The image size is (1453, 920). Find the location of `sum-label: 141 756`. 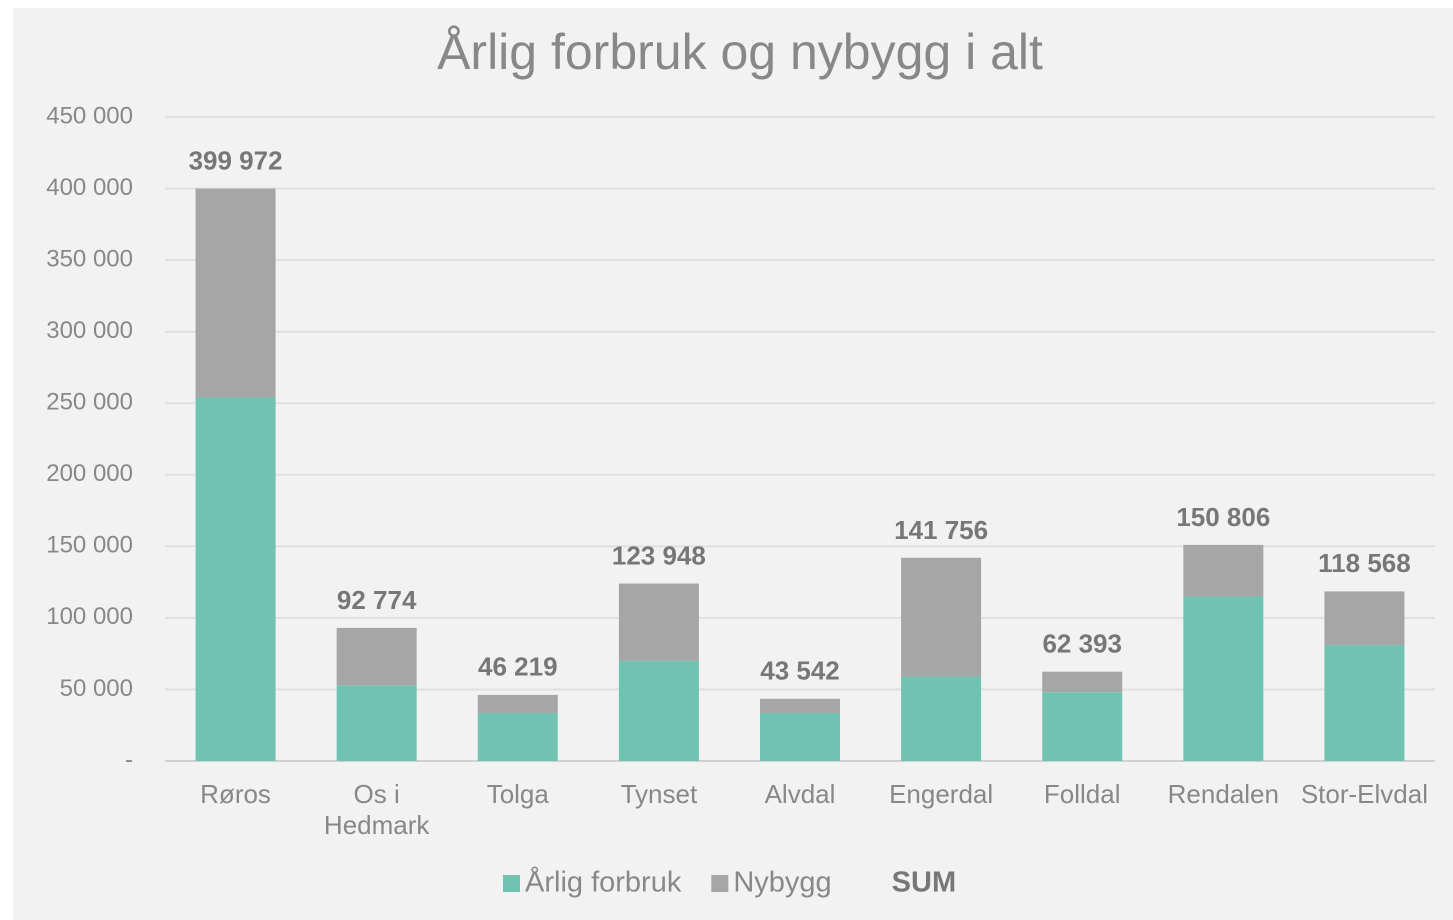

sum-label: 141 756 is located at coordinates (941, 530).